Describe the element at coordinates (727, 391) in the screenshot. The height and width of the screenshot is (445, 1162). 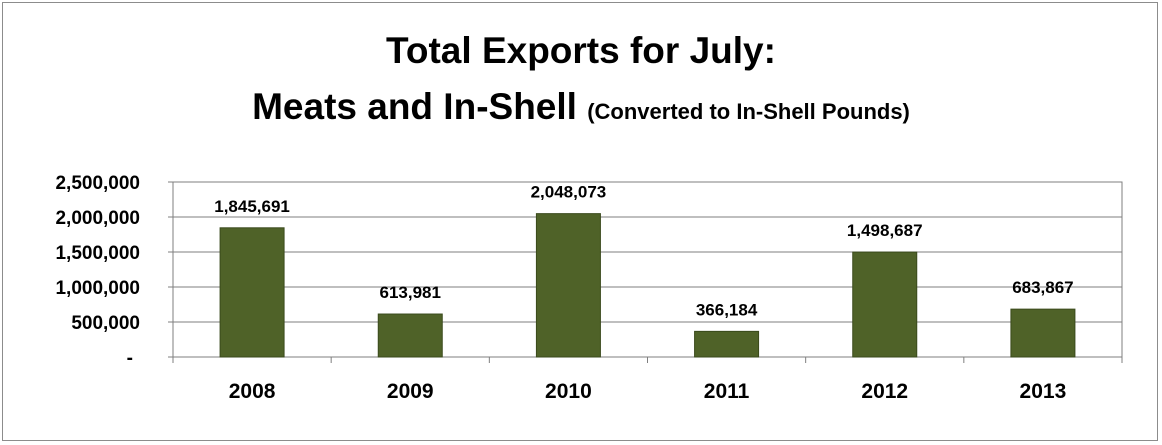
I see `x-tick-label-2011: 2011` at that location.